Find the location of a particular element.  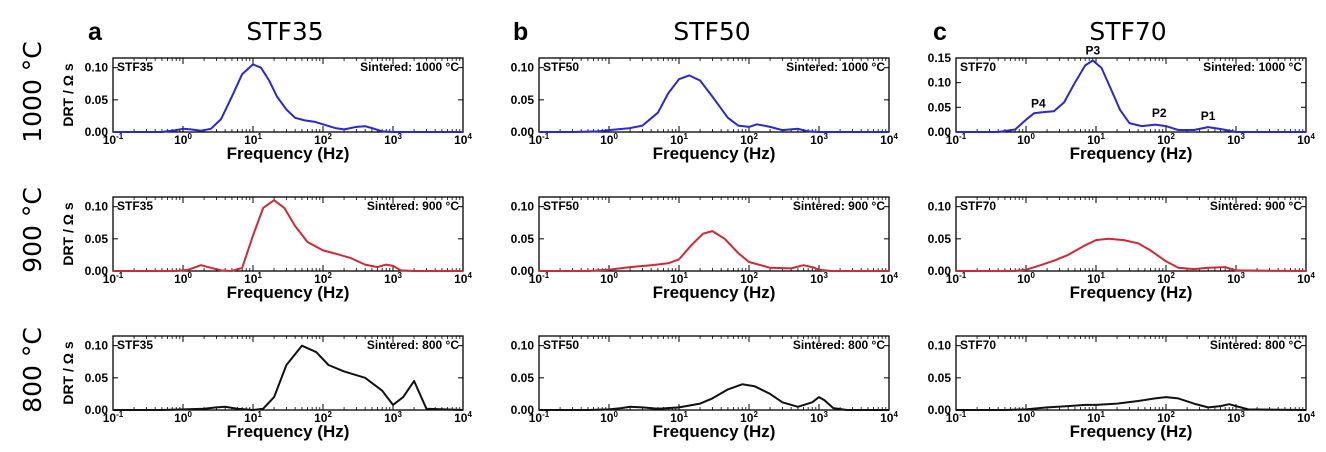

peak-label-p1: P1 is located at coordinates (1208, 116).